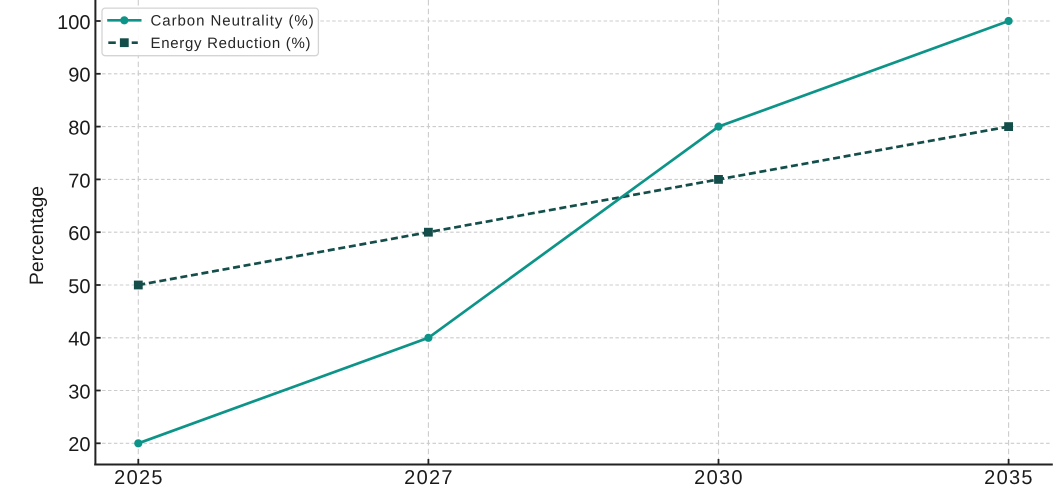  Describe the element at coordinates (79, 76) in the screenshot. I see `svg-text: 90` at that location.